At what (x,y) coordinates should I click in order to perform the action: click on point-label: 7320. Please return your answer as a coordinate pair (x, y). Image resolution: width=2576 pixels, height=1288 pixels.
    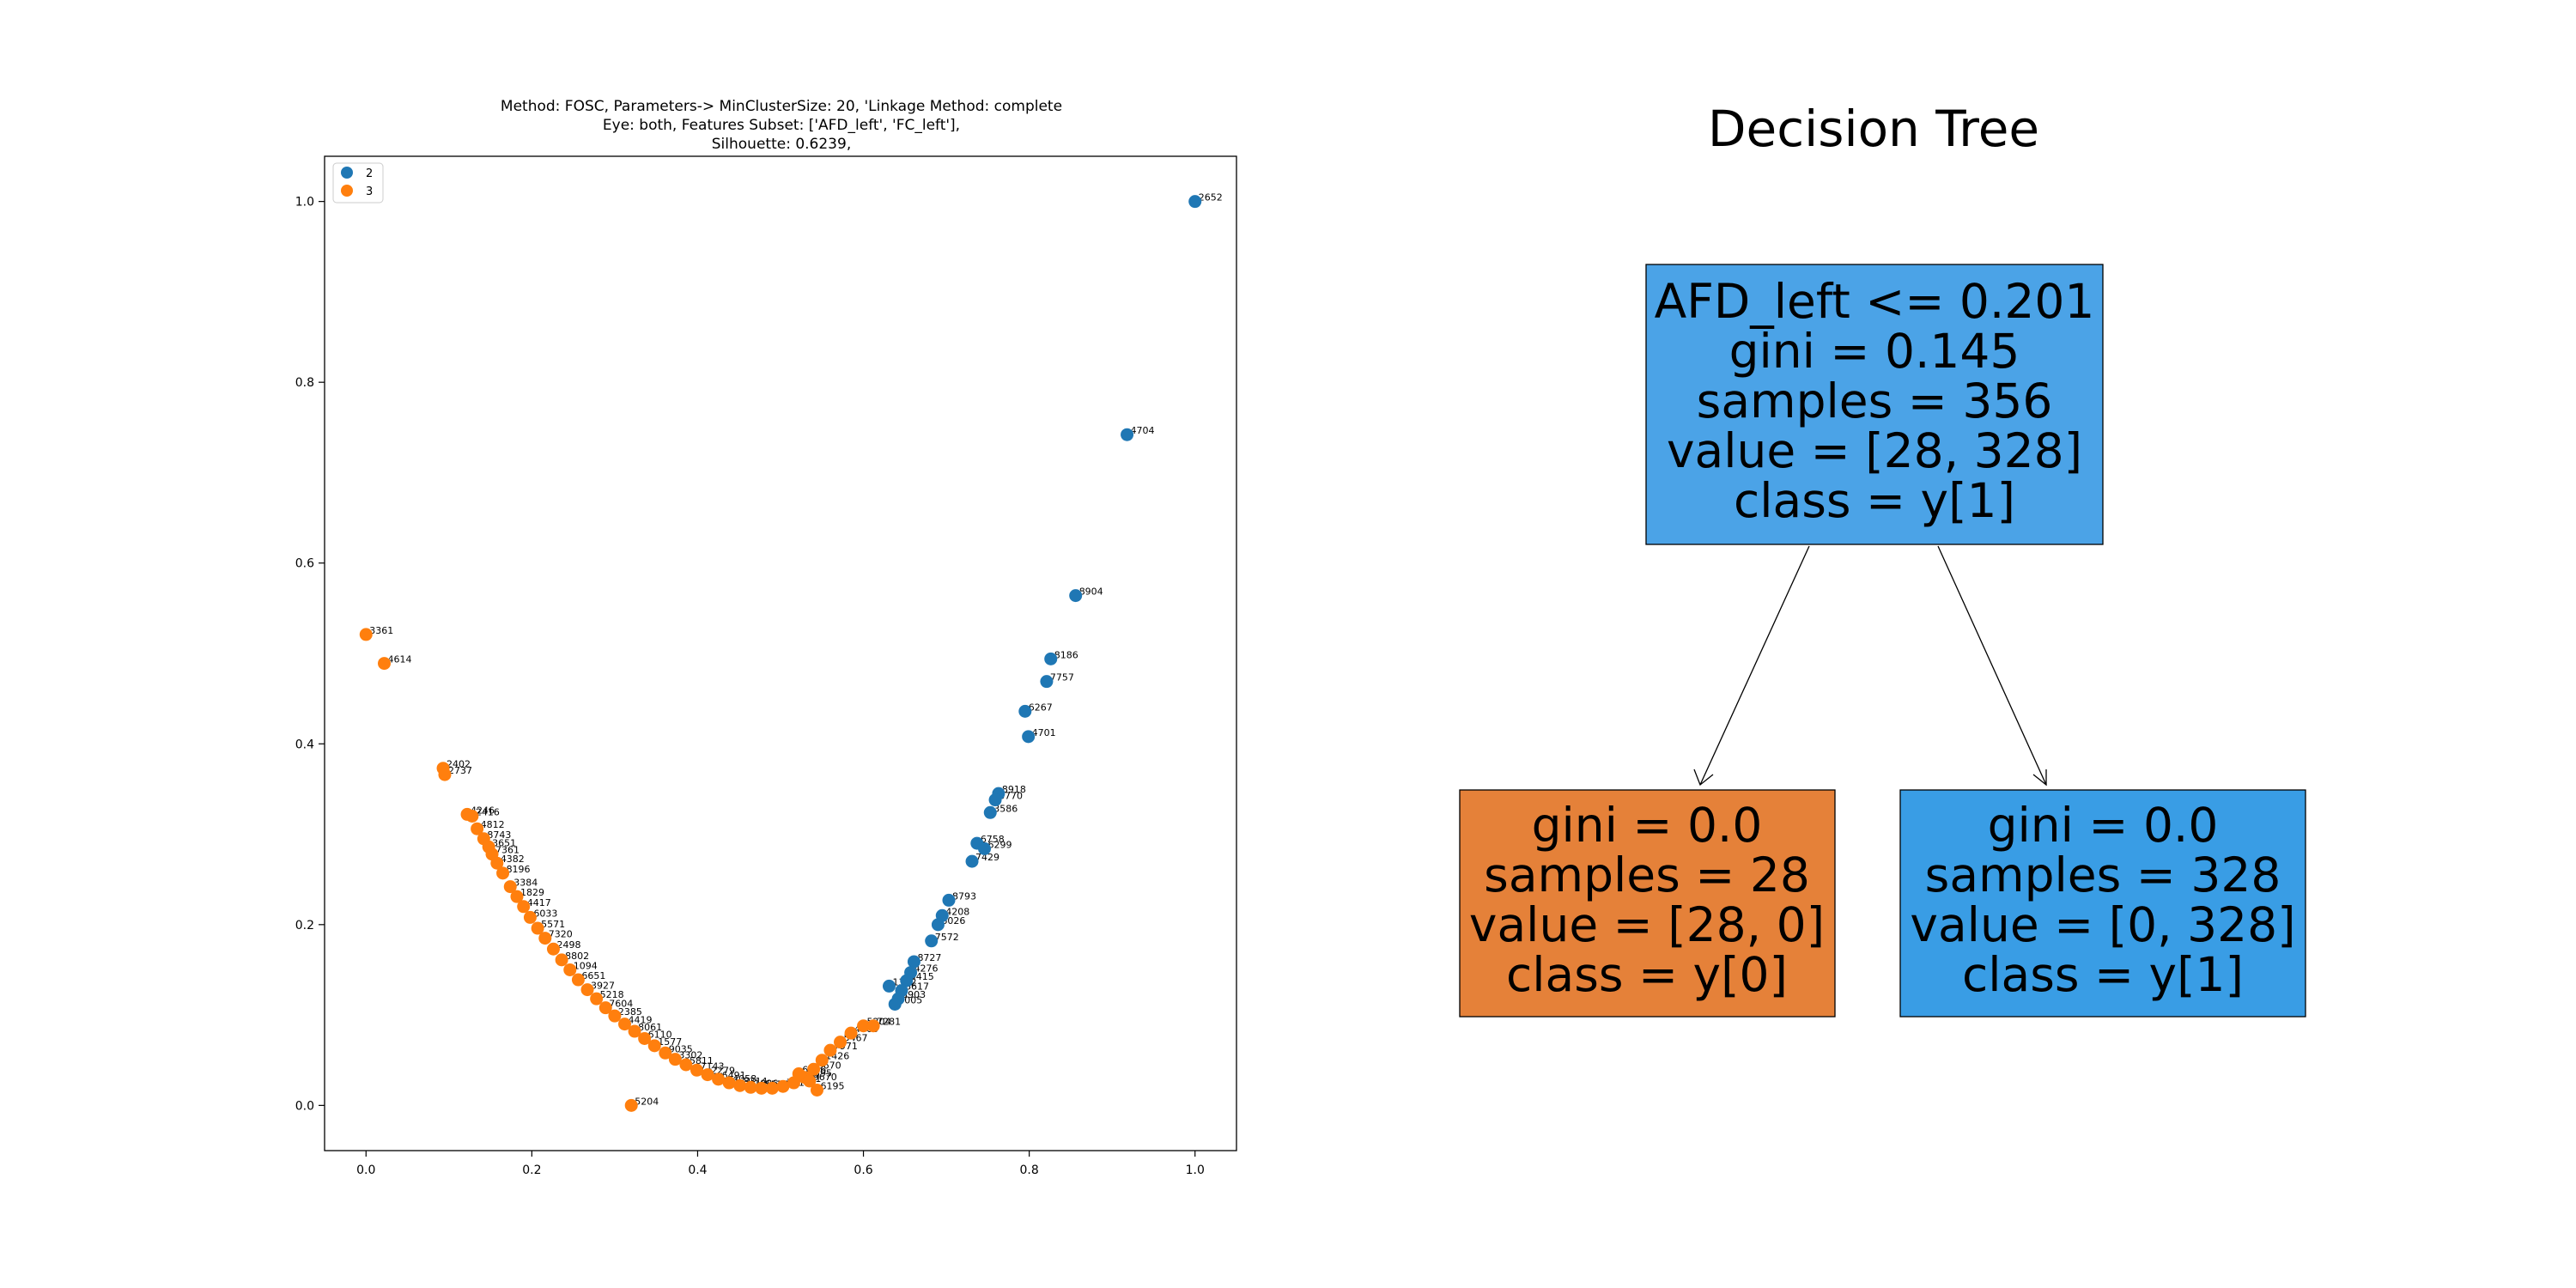
    Looking at the image, I should click on (561, 935).